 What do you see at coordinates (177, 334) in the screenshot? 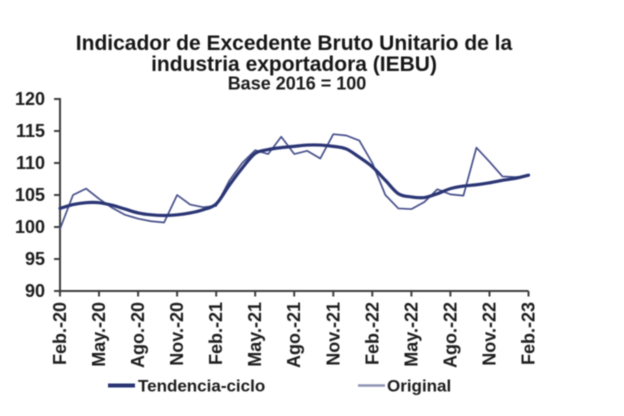
I see `svg-text: Nov.-20` at bounding box center [177, 334].